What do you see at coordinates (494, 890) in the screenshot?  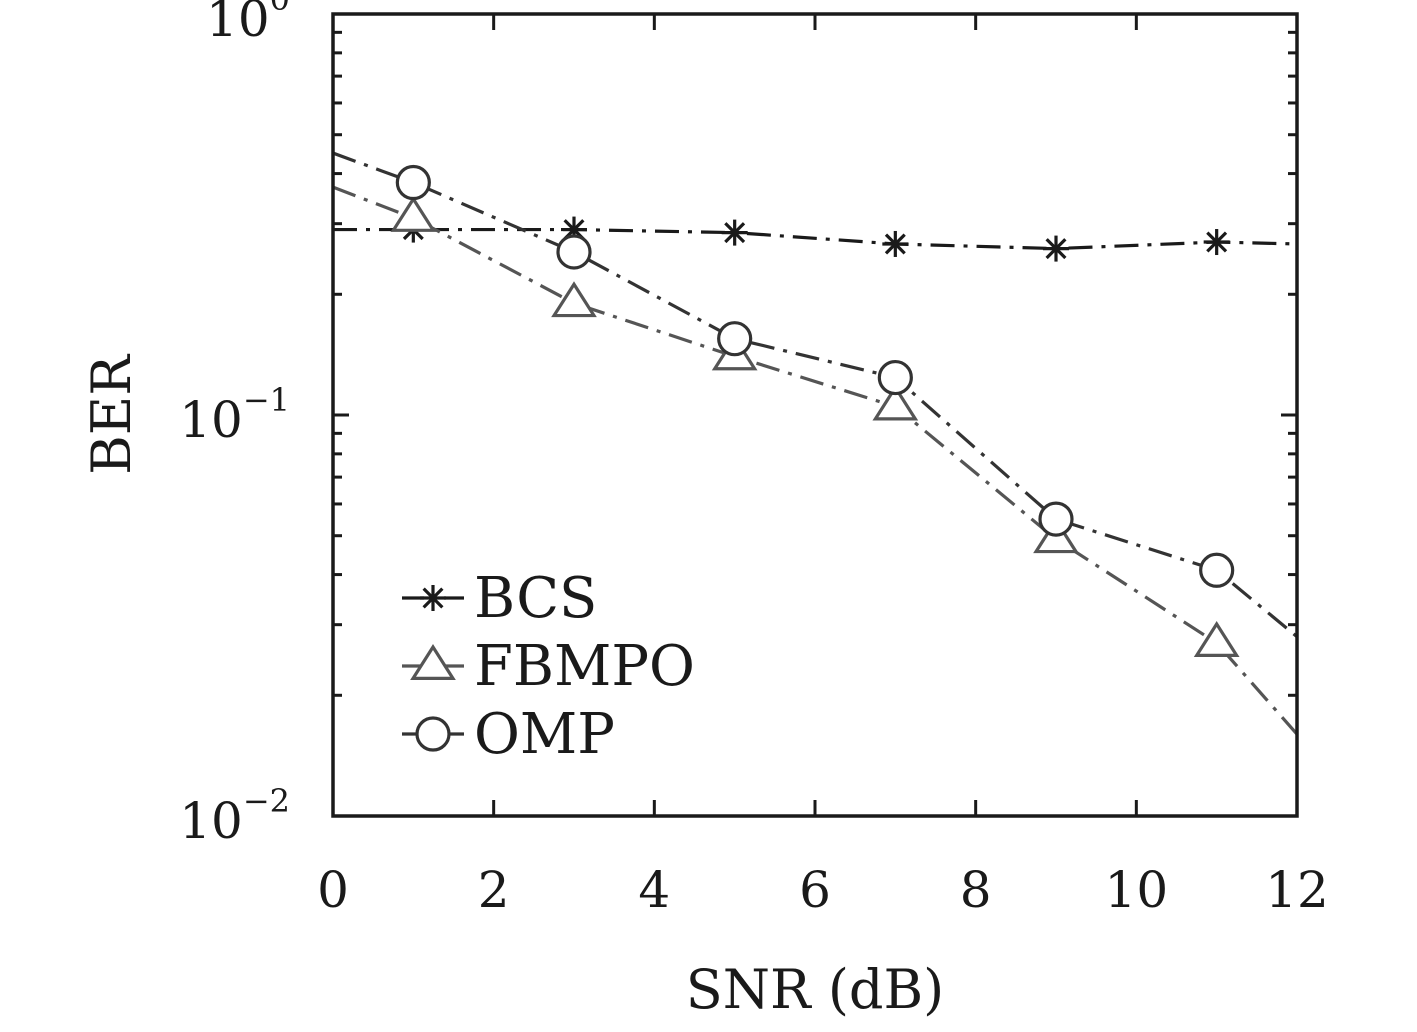 I see `x-tick-label: 2` at bounding box center [494, 890].